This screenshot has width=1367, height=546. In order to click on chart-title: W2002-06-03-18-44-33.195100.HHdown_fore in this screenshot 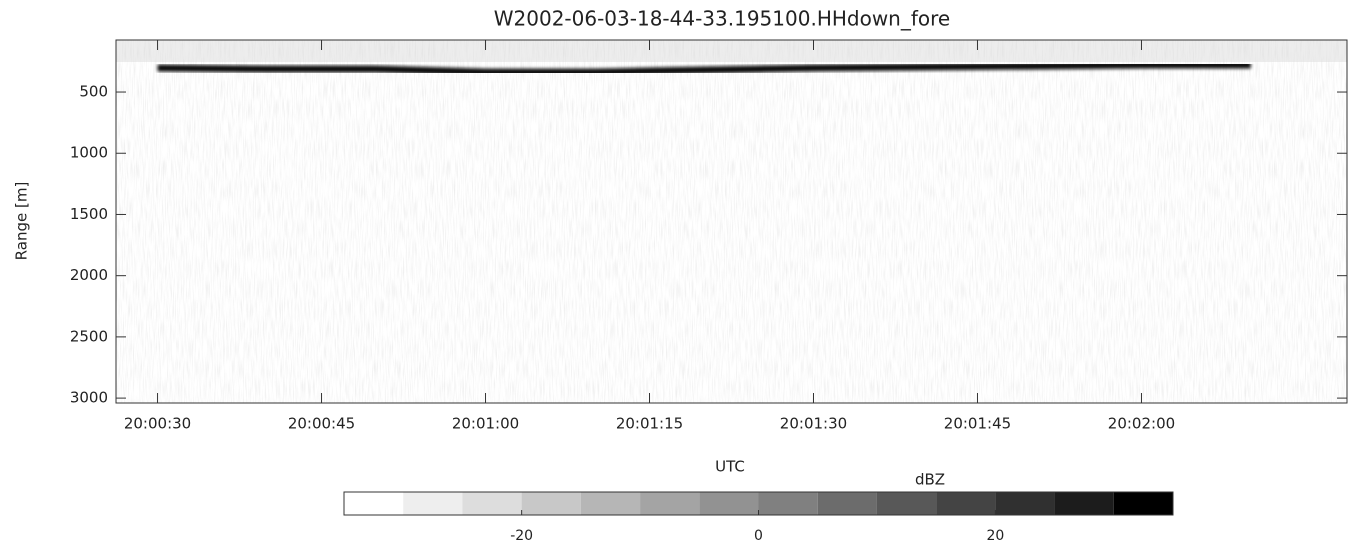, I will do `click(722, 19)`.